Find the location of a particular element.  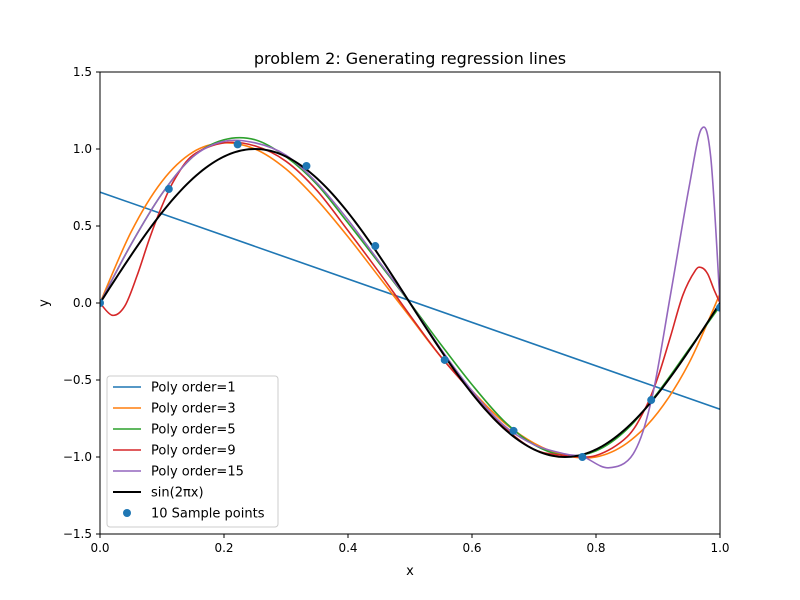

y-tick-label: 0.0 is located at coordinates (82, 303).